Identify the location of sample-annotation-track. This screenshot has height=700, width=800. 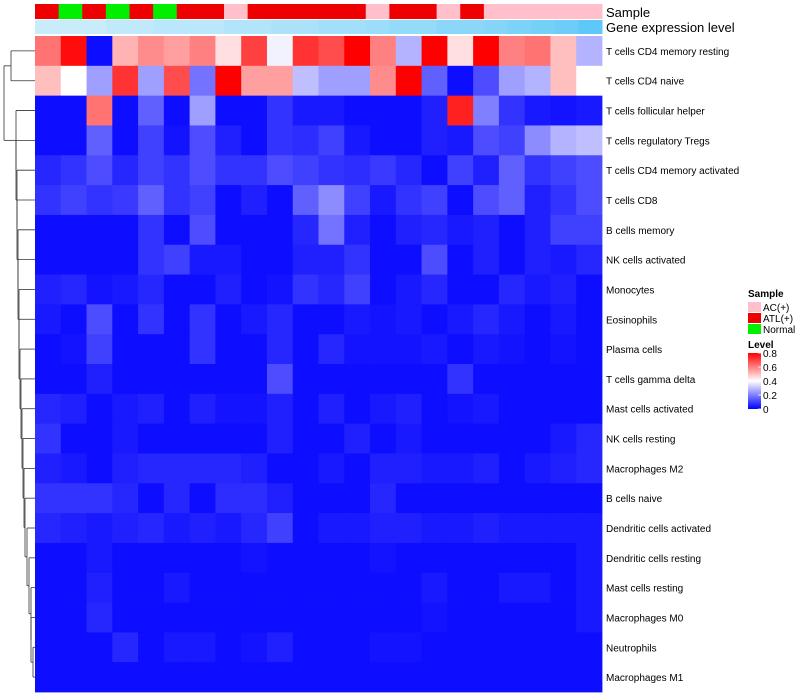
(319, 11).